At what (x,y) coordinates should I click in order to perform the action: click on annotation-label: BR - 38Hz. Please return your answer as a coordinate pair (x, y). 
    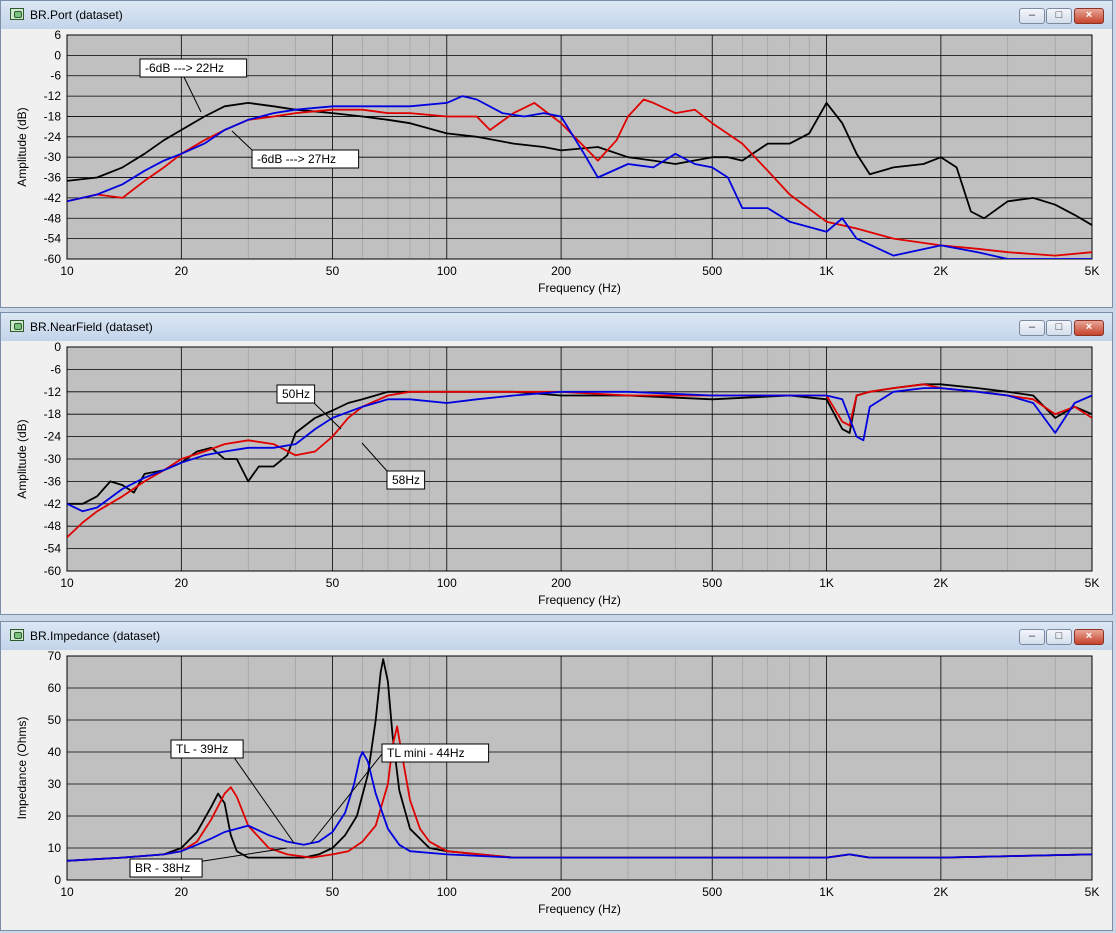
    Looking at the image, I should click on (162, 868).